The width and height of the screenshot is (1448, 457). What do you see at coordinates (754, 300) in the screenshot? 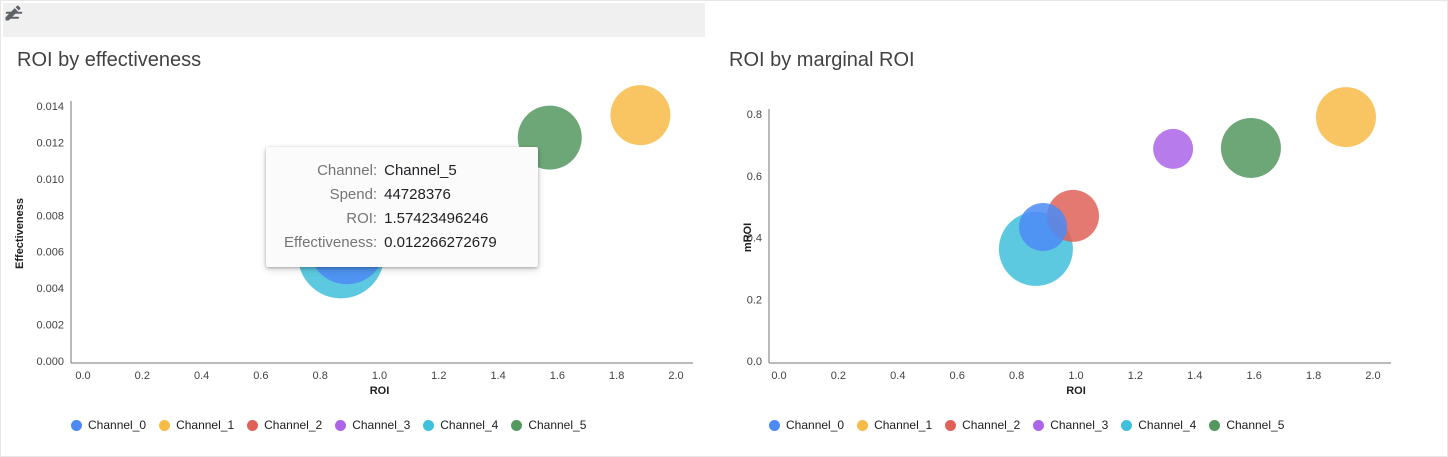
I see `y-tick-label: 0.2` at bounding box center [754, 300].